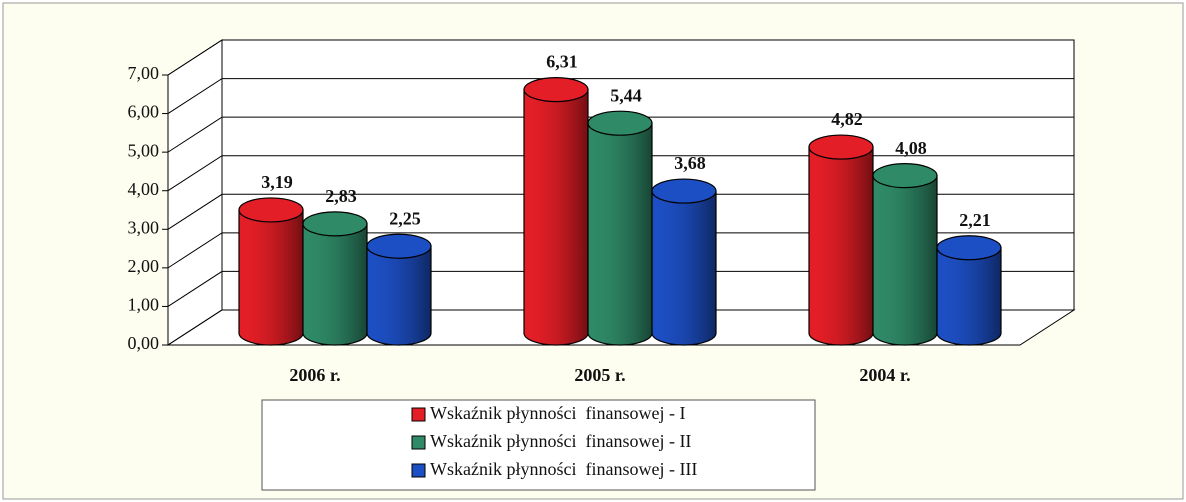  I want to click on y-tick-label: 2,00, so click(144, 266).